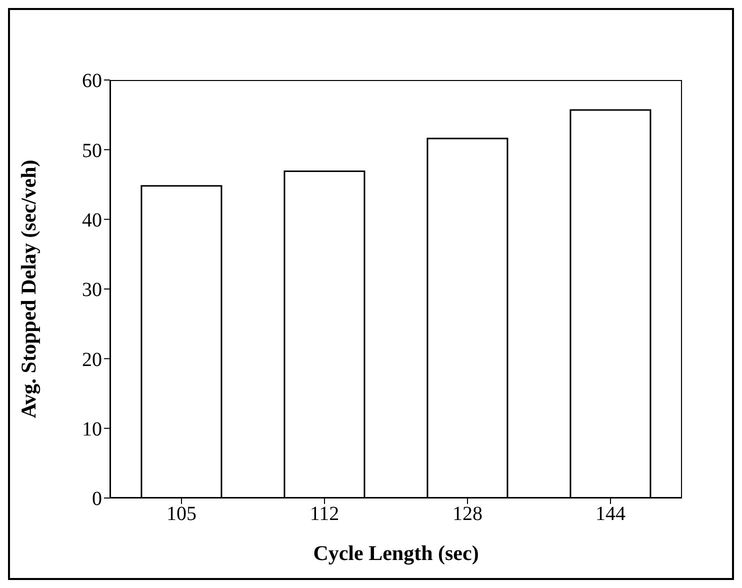 This screenshot has height=588, width=742. Describe the element at coordinates (92, 81) in the screenshot. I see `y-tick-label: 60` at that location.